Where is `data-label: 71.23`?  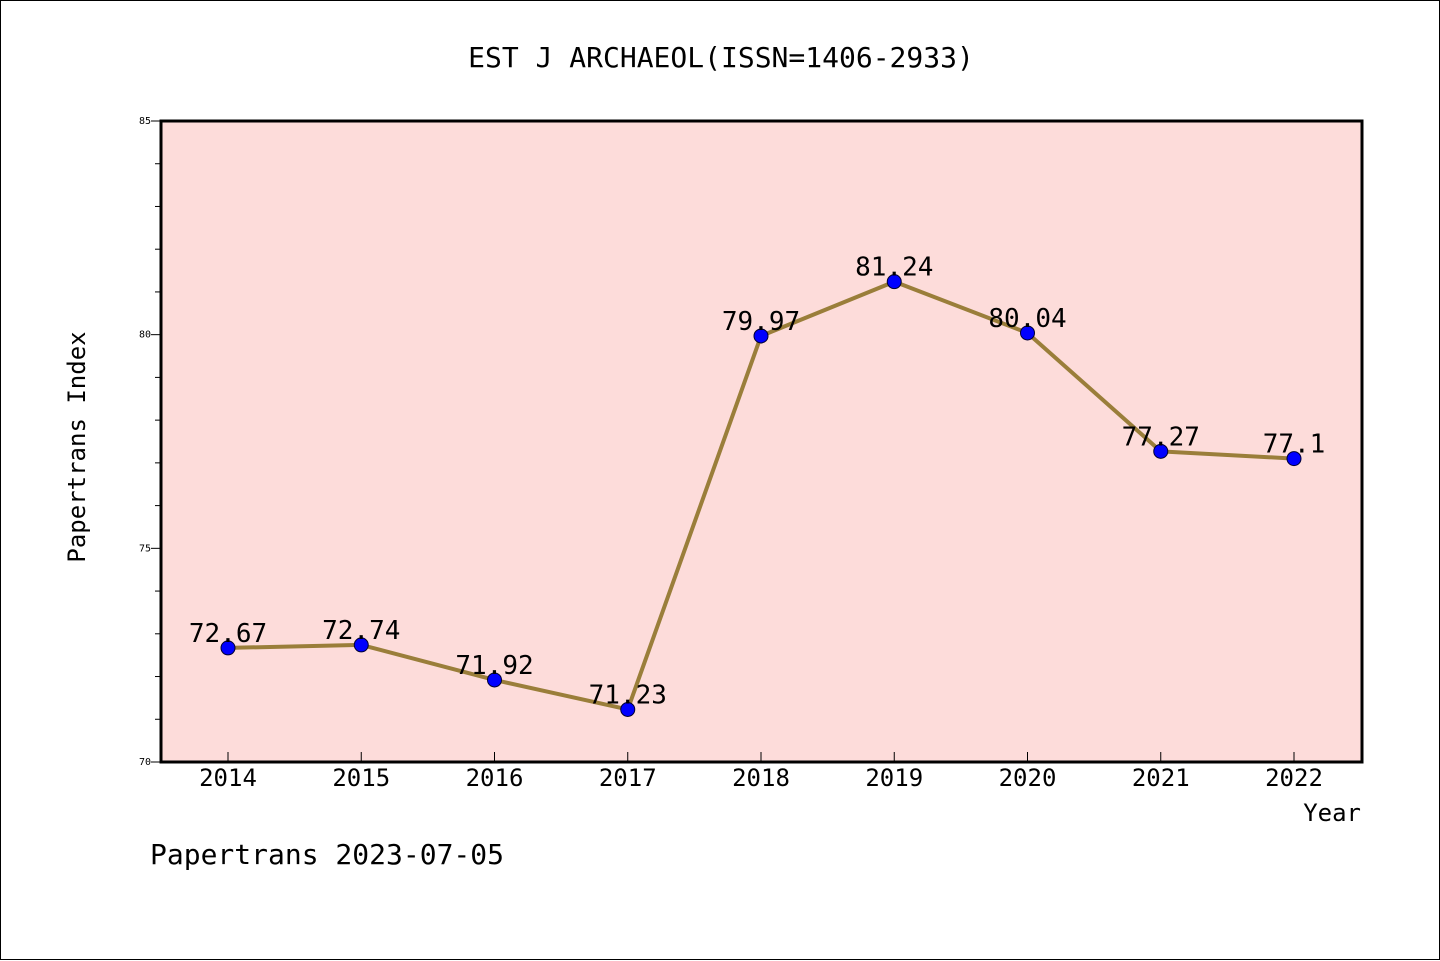 data-label: 71.23 is located at coordinates (628, 695).